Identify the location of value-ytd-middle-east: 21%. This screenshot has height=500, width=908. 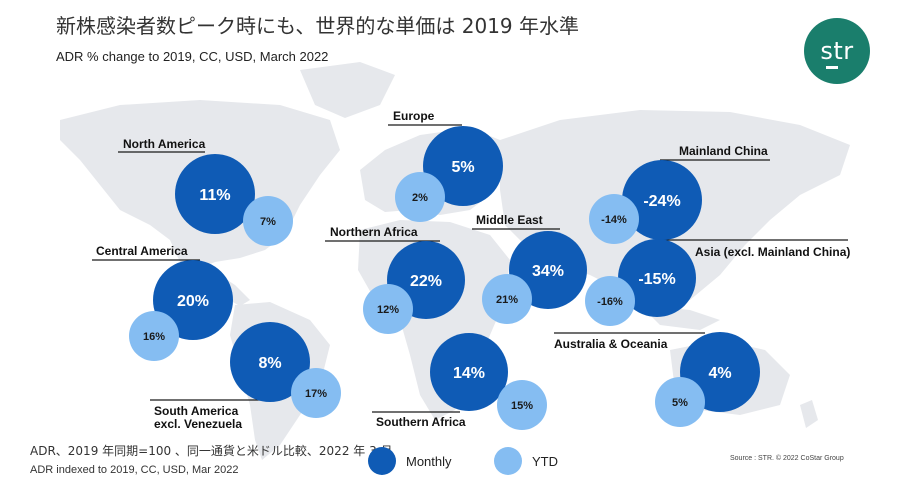
(507, 300).